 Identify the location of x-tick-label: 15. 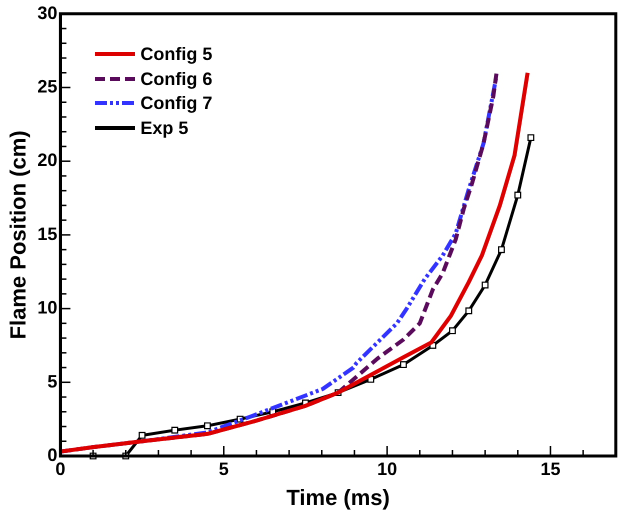
(550, 468).